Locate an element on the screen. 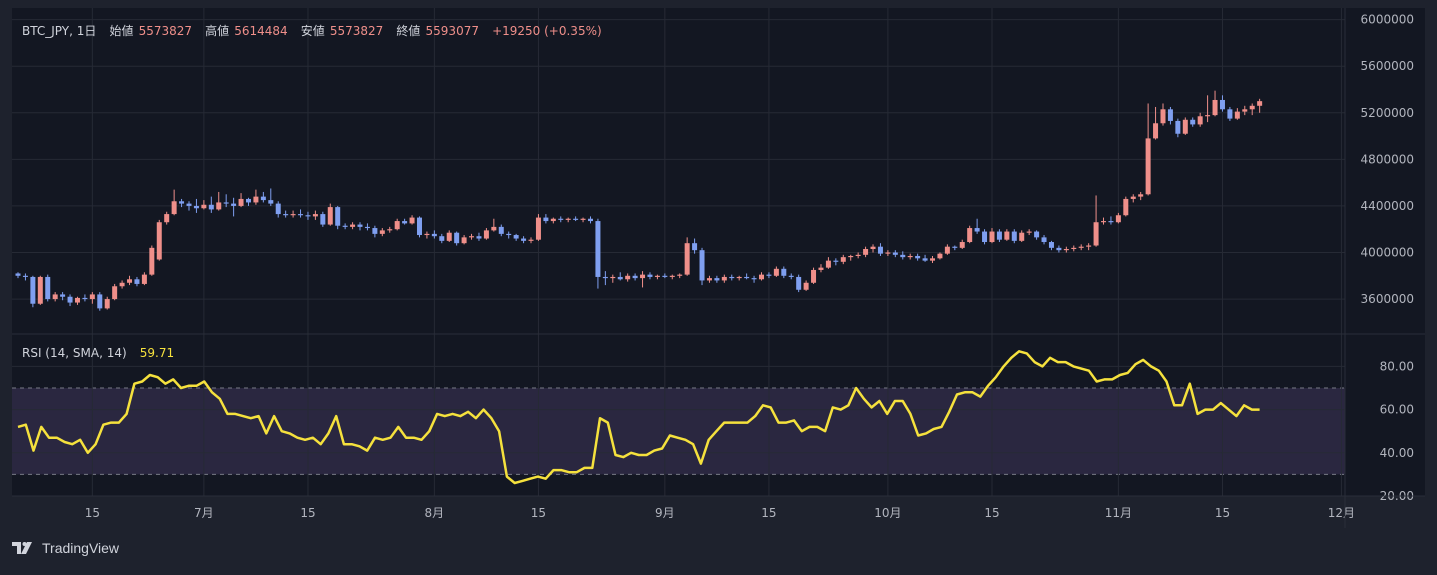 This screenshot has height=575, width=1437. price-tick-label: 4000000 is located at coordinates (1387, 253).